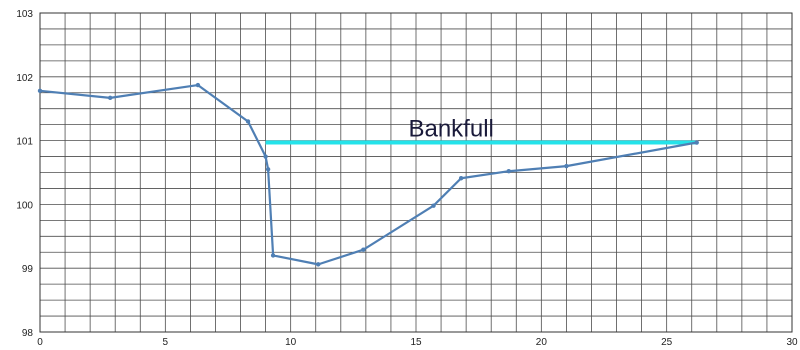 Image resolution: width=800 pixels, height=350 pixels. I want to click on y-tick-label: 102, so click(24, 78).